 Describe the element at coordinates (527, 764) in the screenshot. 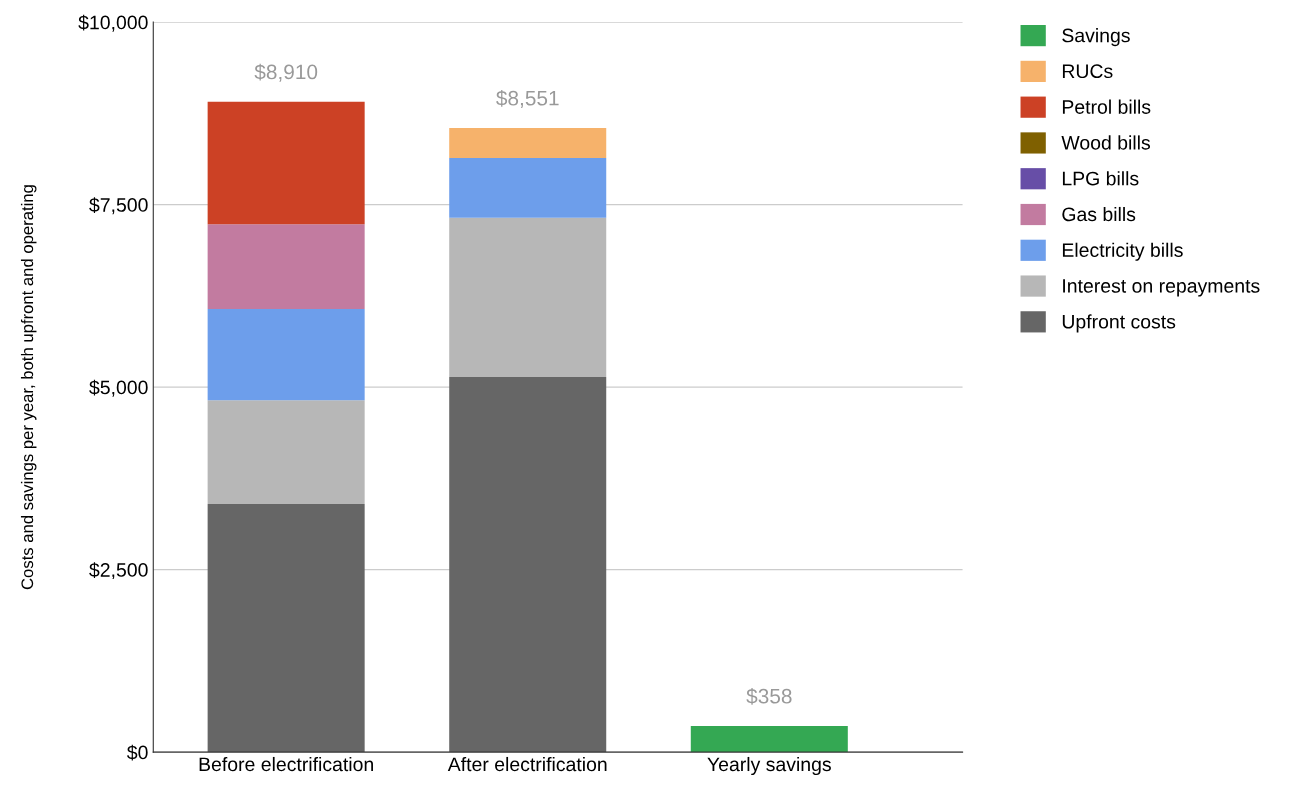

I see `x-tick-label: After electrification` at that location.